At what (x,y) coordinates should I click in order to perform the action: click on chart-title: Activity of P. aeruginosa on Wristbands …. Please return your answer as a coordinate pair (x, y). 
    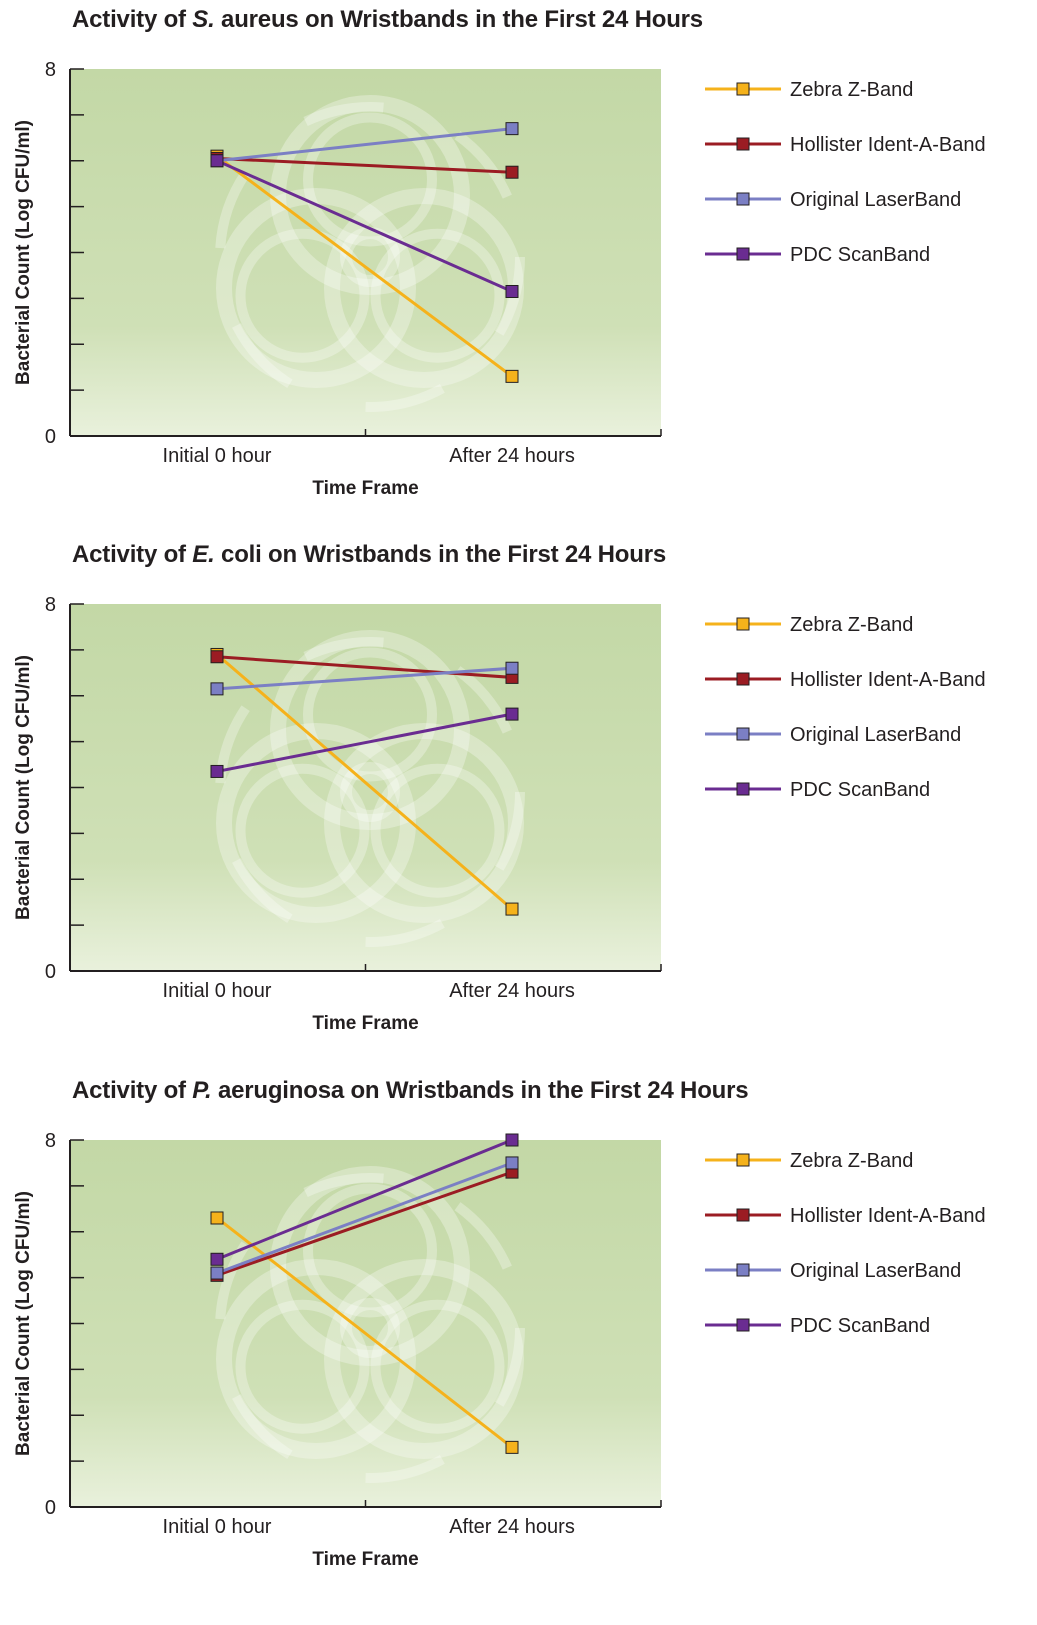
    Looking at the image, I should click on (410, 1091).